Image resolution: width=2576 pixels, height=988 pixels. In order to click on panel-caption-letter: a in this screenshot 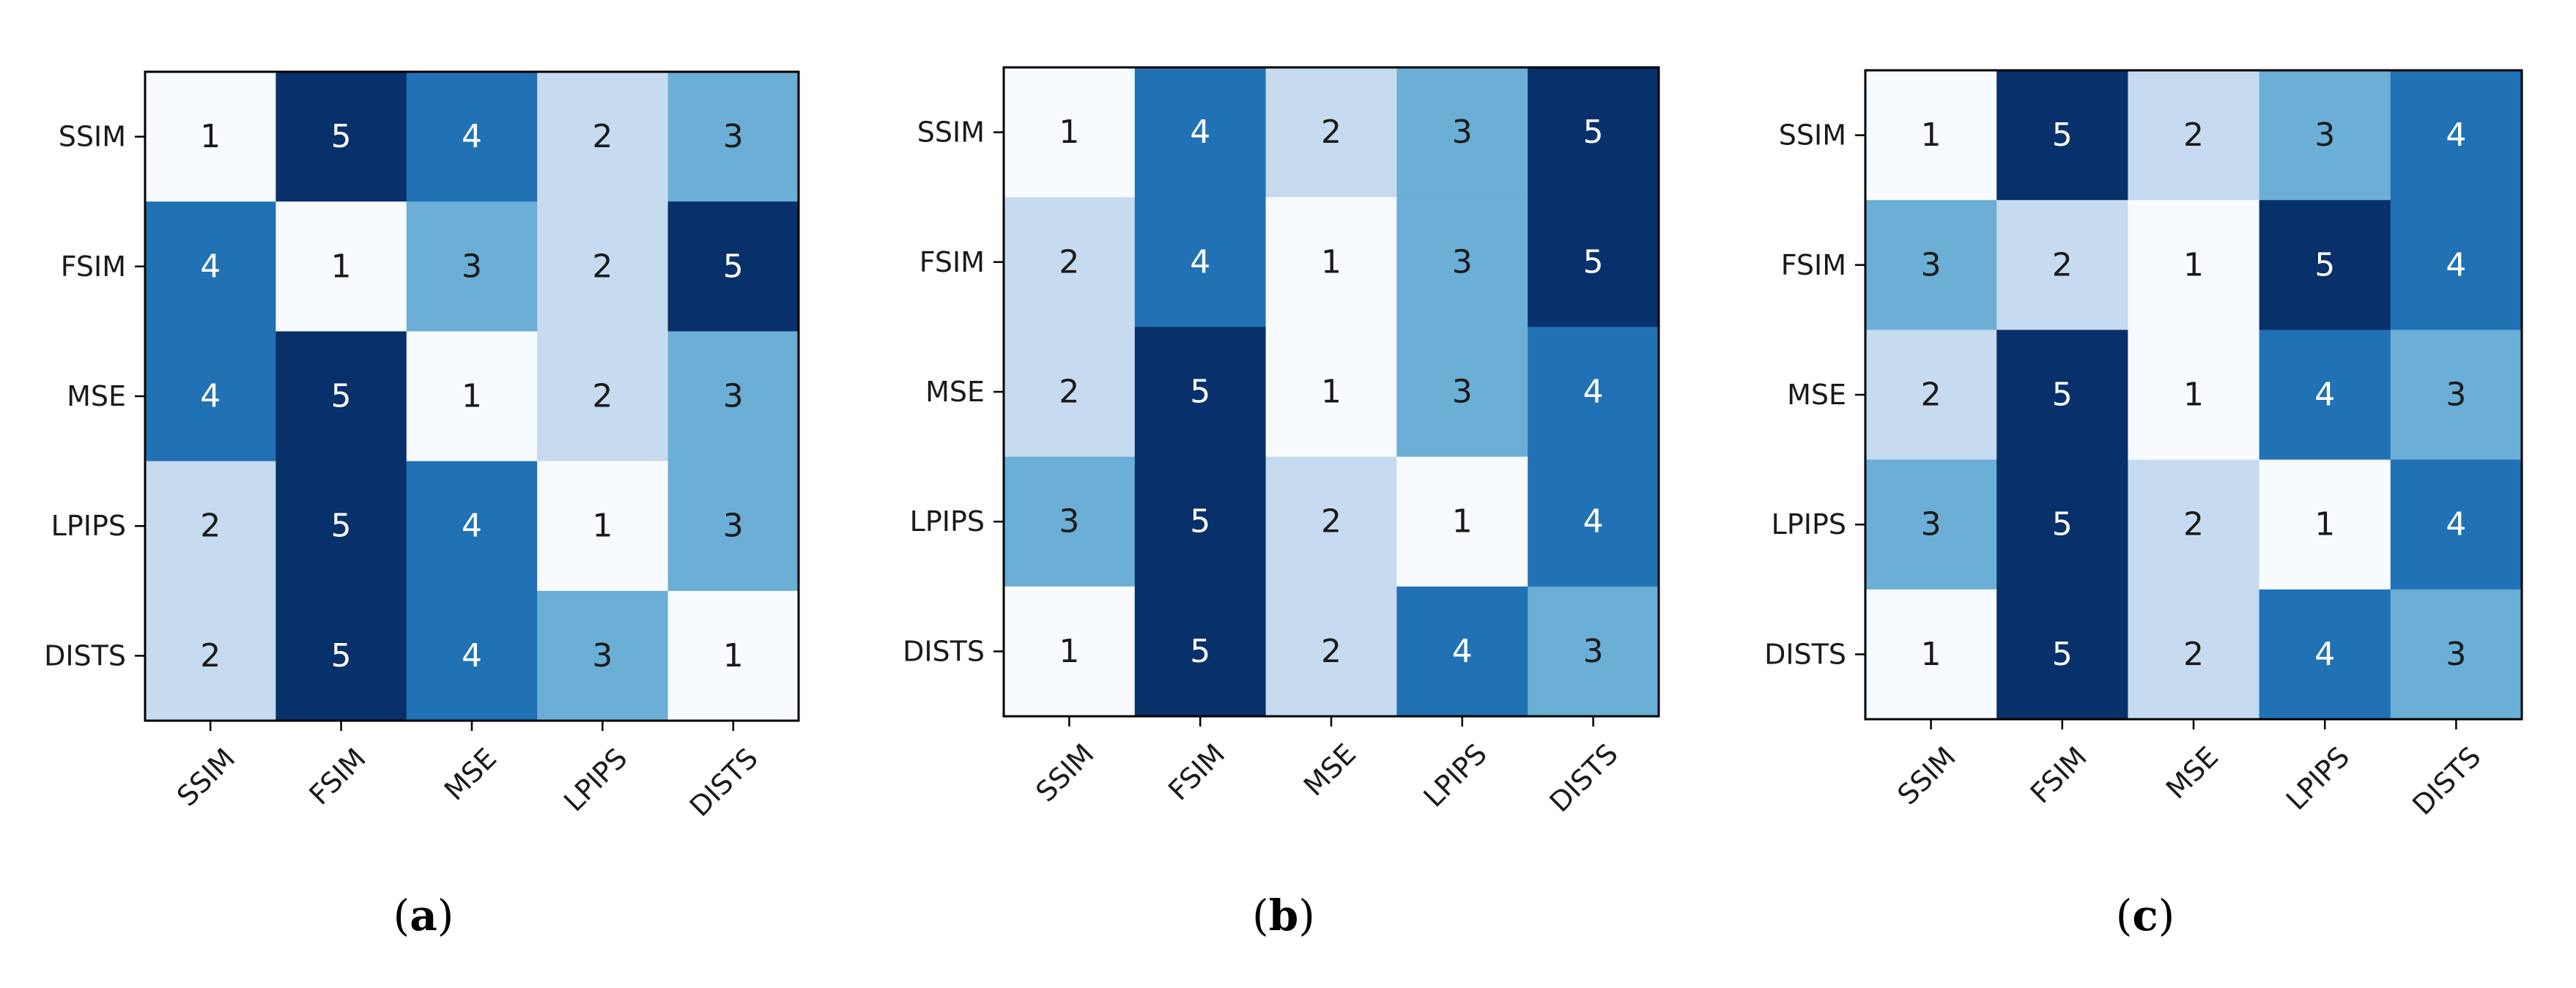, I will do `click(423, 916)`.